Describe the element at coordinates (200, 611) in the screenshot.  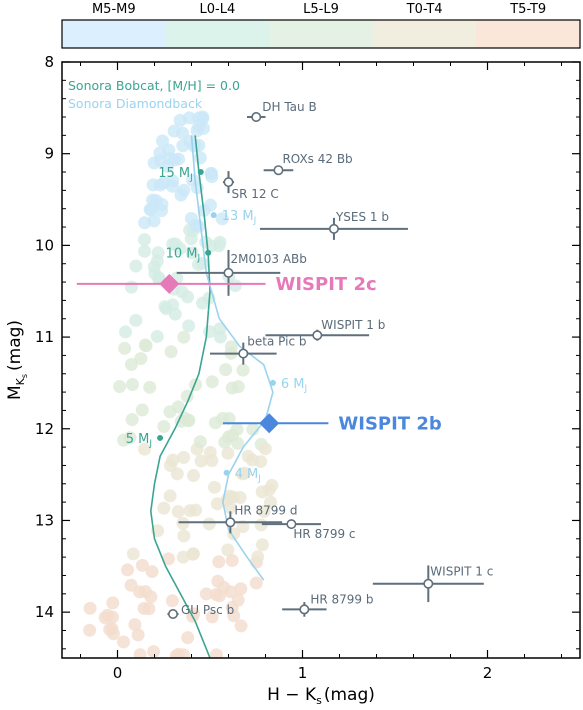
I see `companion-point: GU Psc b` at that location.